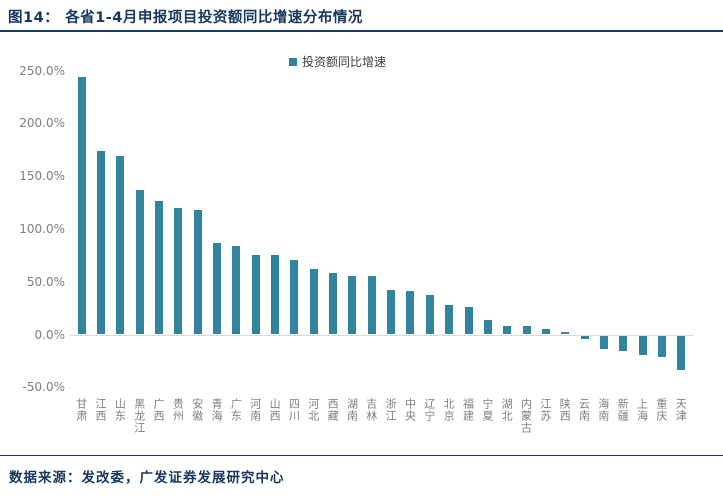  What do you see at coordinates (371, 410) in the screenshot?
I see `x-axis-label: 吉林` at bounding box center [371, 410].